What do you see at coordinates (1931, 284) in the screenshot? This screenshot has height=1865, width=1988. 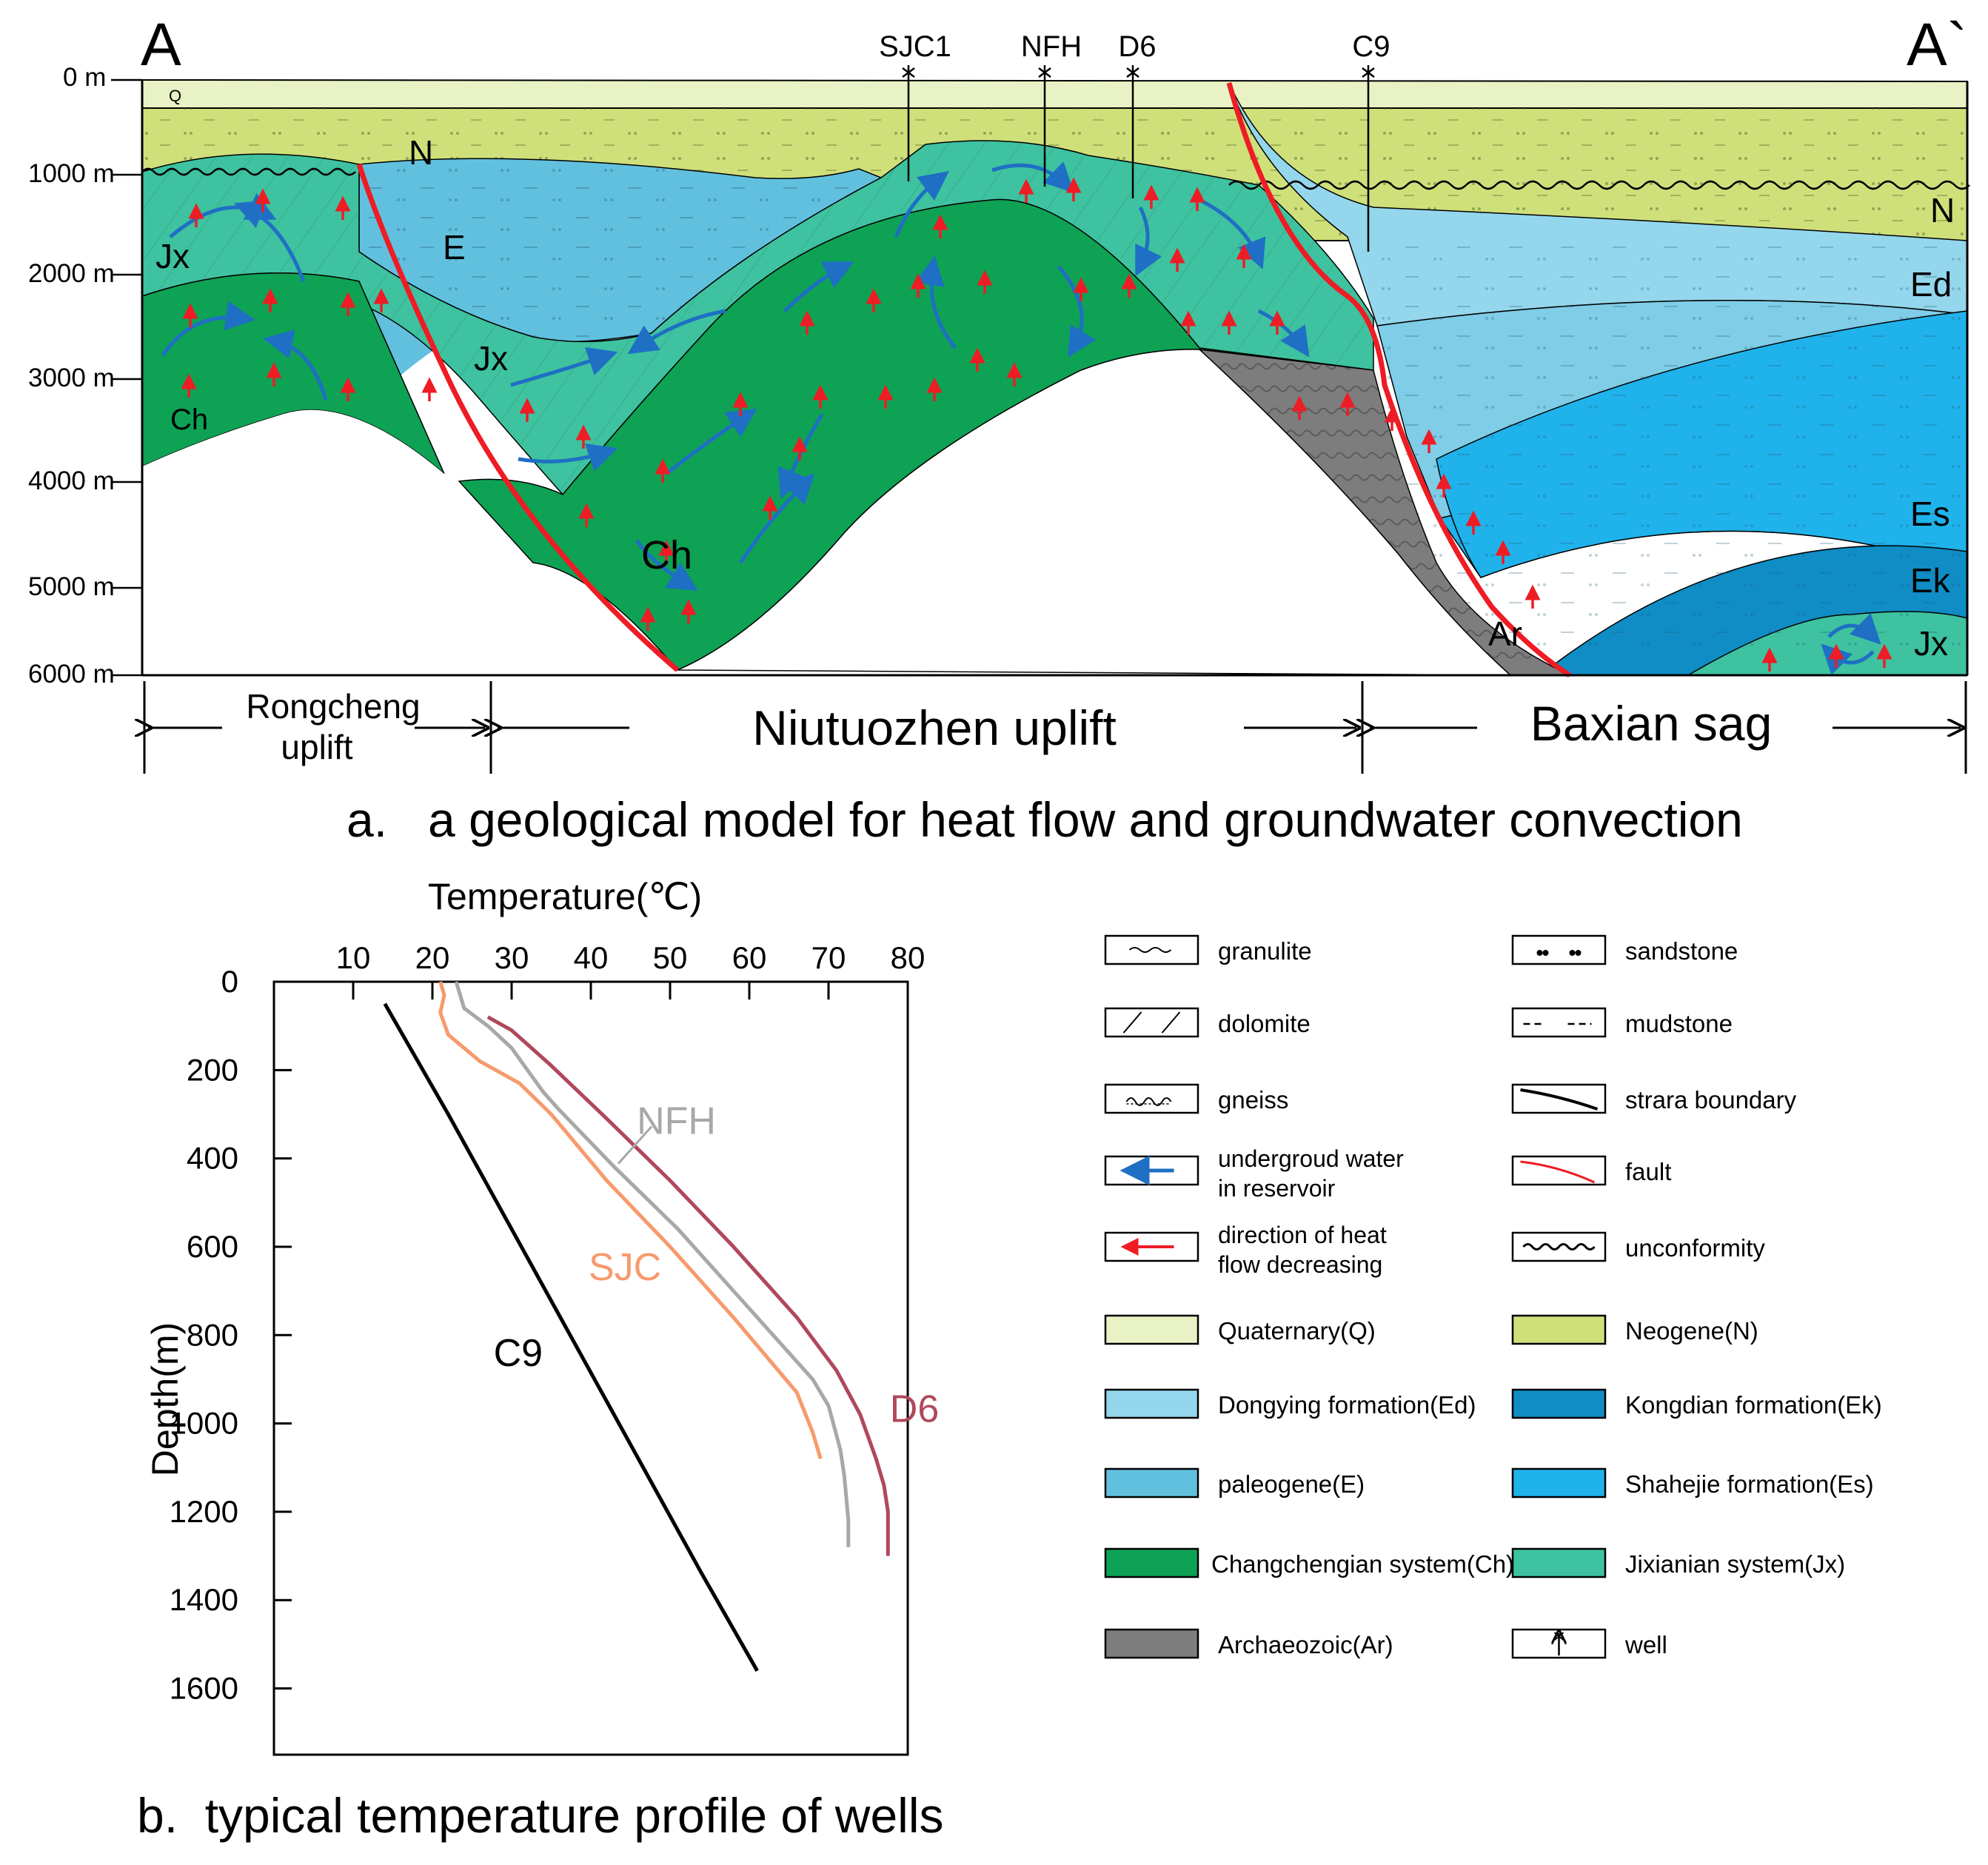 I see `unit-label-ed: Ed` at bounding box center [1931, 284].